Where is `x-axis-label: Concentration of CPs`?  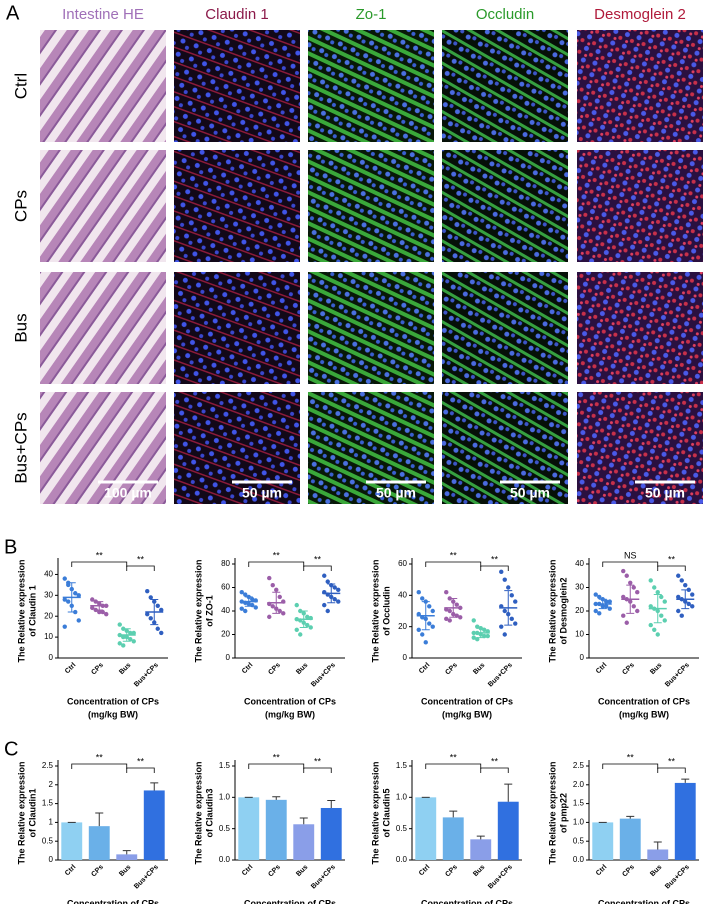
x-axis-label: Concentration of CPs is located at coordinates (644, 901).